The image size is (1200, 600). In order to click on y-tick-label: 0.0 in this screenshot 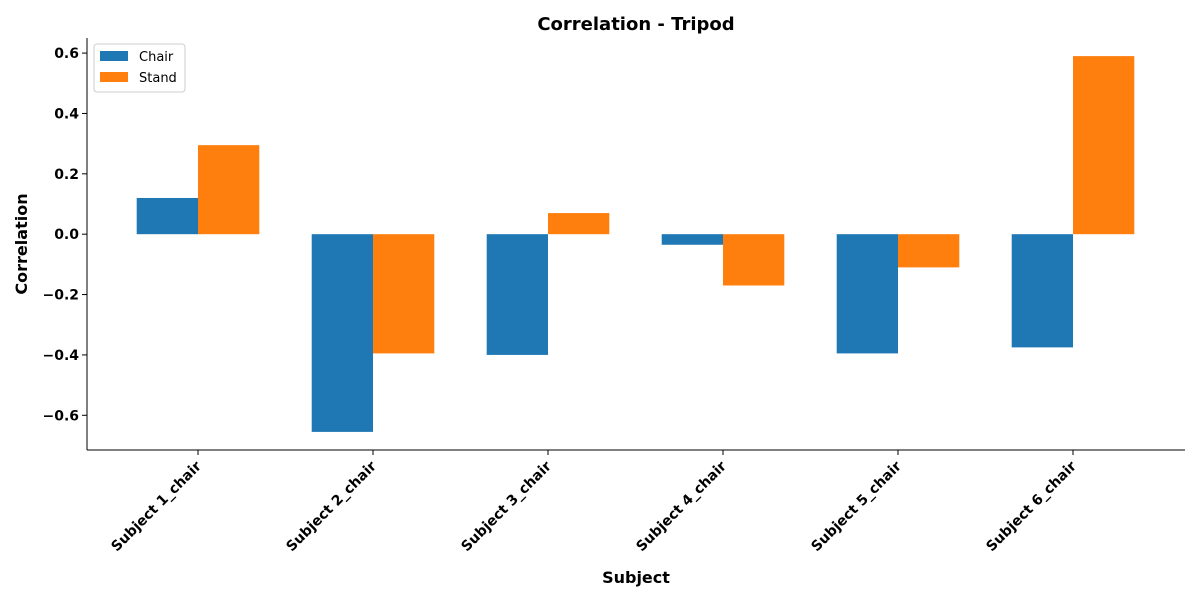, I will do `click(66, 235)`.